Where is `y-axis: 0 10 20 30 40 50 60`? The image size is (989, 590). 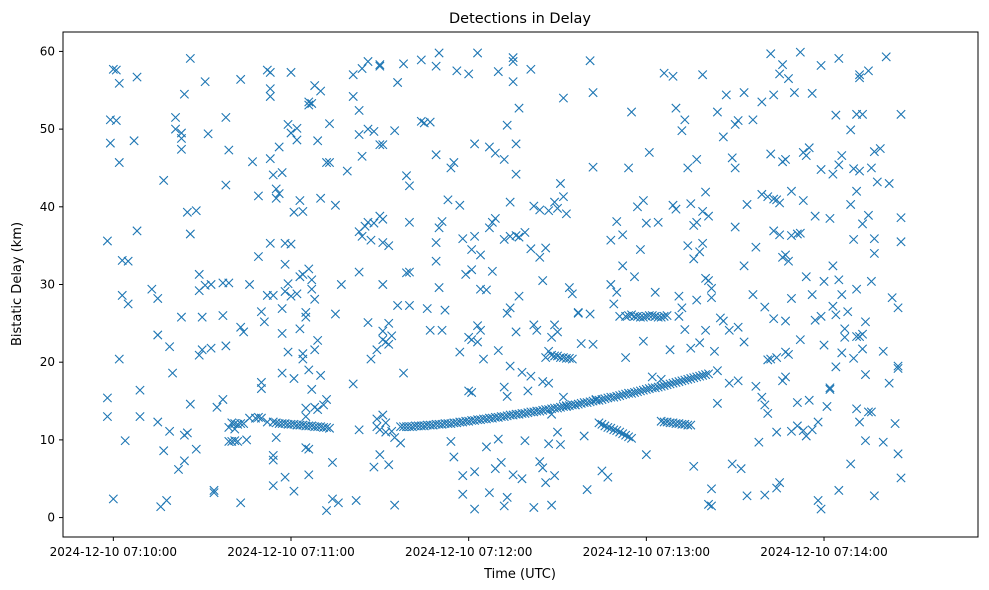 y-axis: 0 10 20 30 40 50 60 is located at coordinates (51, 284).